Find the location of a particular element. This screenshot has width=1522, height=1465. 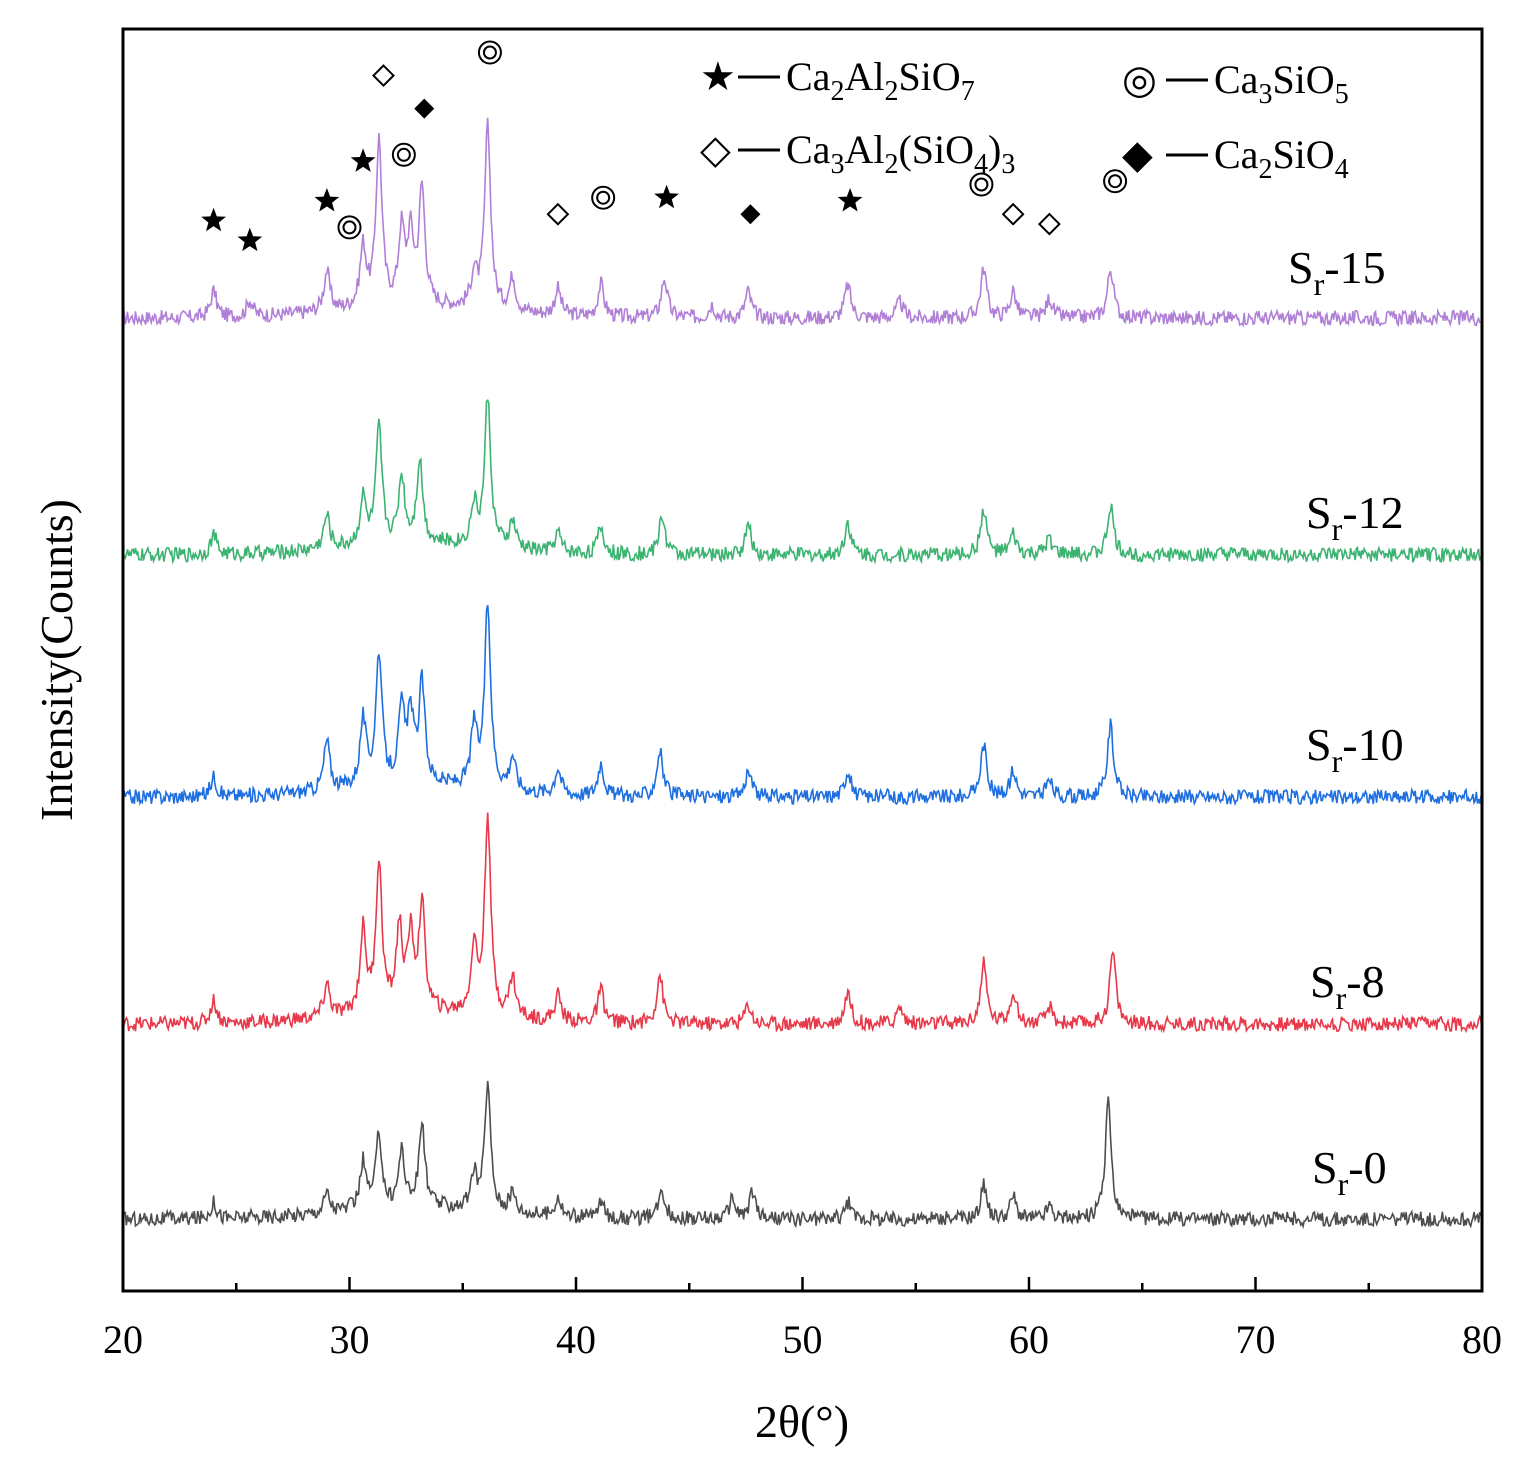

legend-double-circle-icon: ◎ is located at coordinates (1139, 79).